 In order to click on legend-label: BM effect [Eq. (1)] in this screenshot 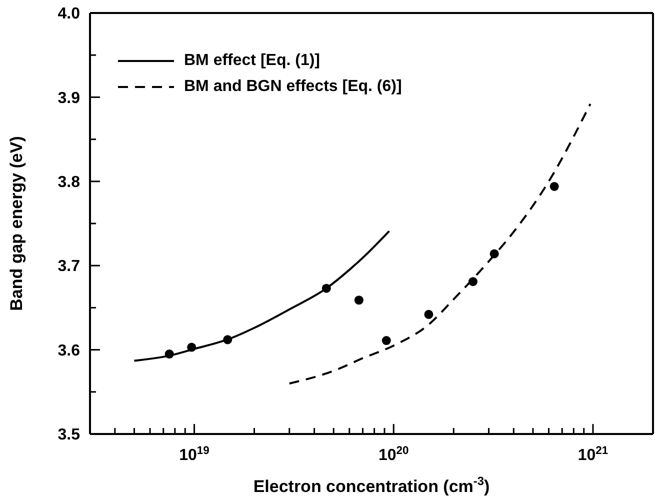, I will do `click(252, 60)`.